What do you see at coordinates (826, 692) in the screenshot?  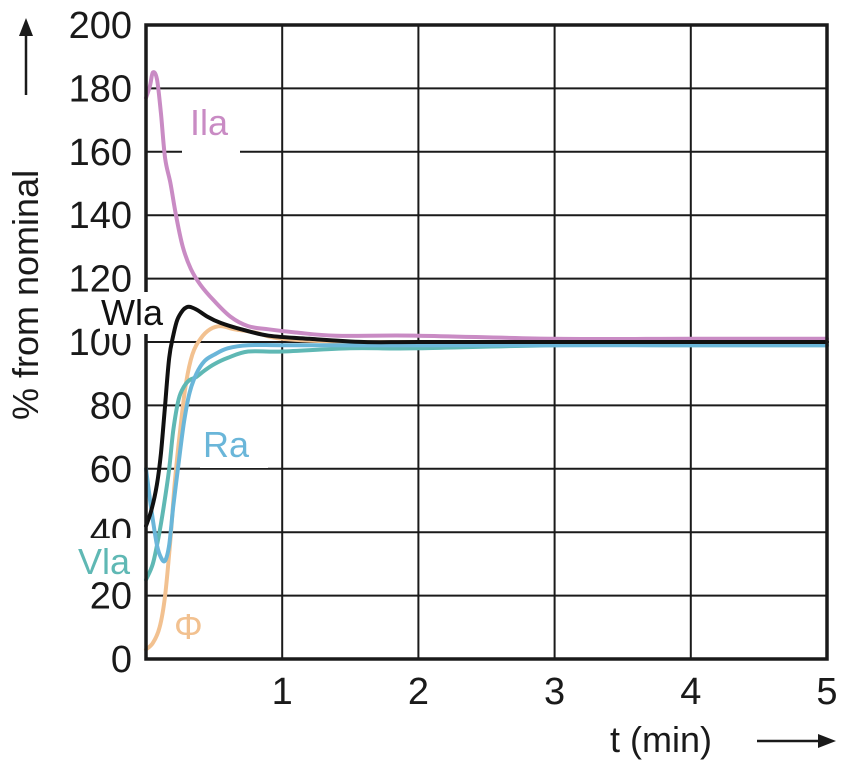 I see `x-tick-label: 5` at bounding box center [826, 692].